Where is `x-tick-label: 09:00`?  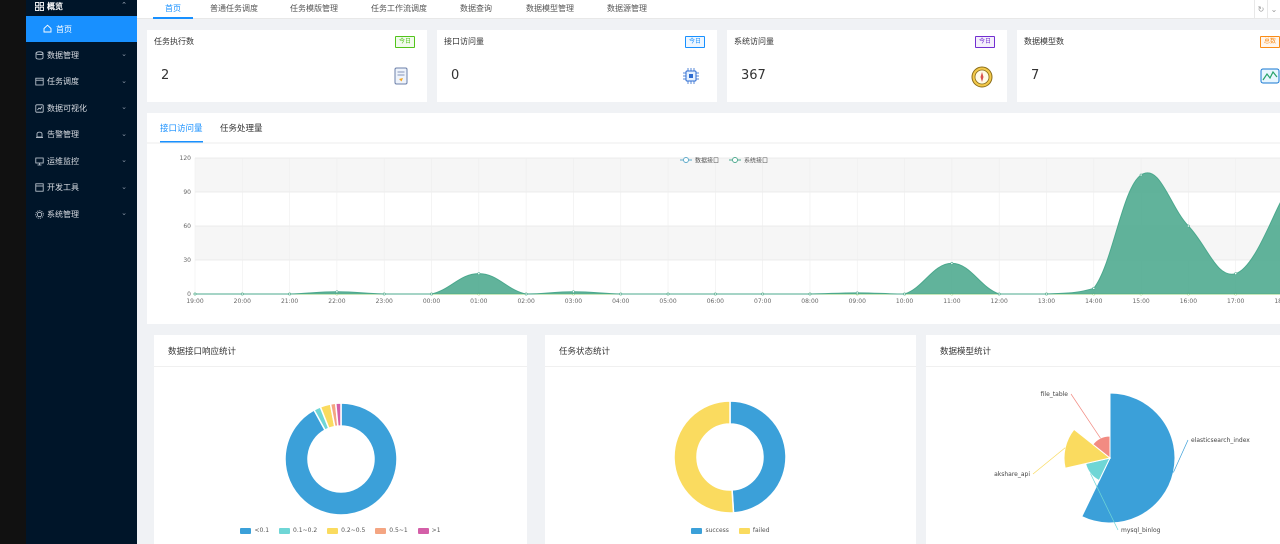
x-tick-label: 09:00 is located at coordinates (857, 301).